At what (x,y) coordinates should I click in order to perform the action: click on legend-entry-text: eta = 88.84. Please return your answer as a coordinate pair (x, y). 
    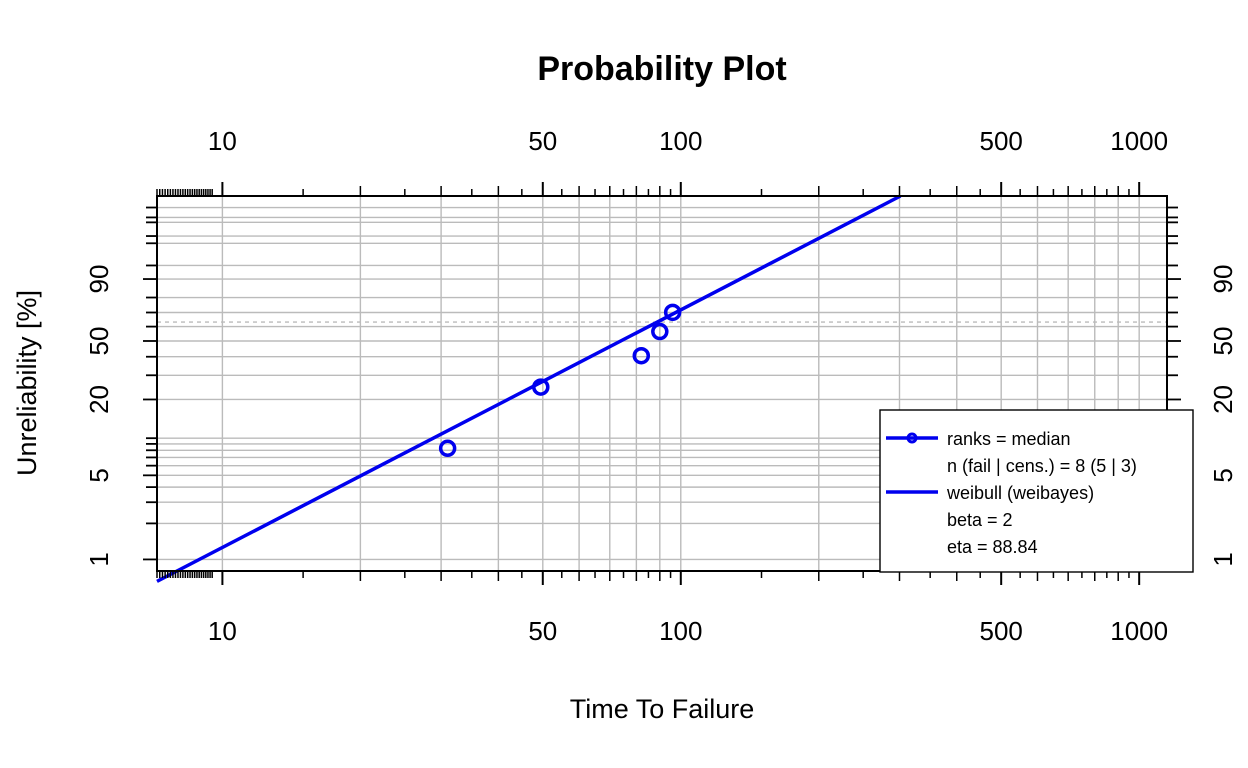
    Looking at the image, I should click on (992, 547).